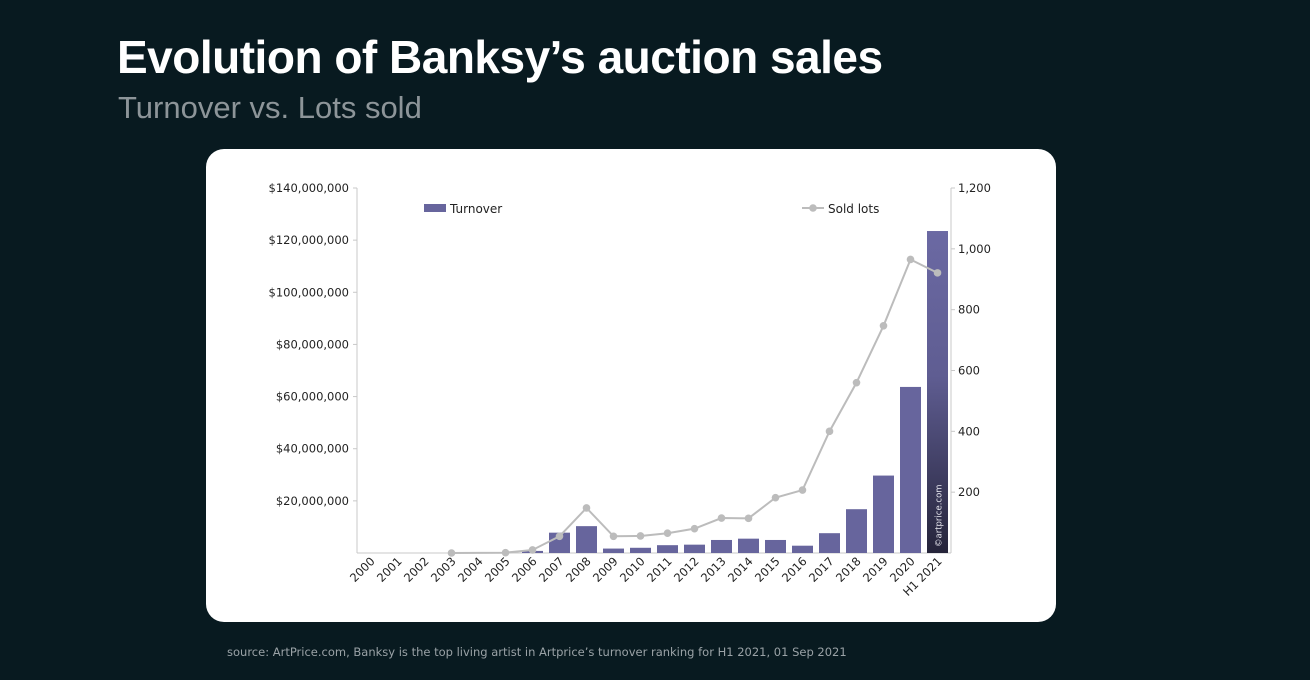 The image size is (1310, 680). Describe the element at coordinates (813, 208) in the screenshot. I see `legend-sold-lots-swatch-point` at that location.